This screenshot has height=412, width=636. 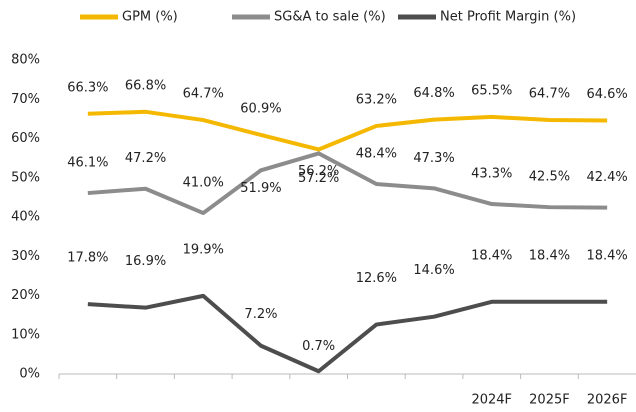 I want to click on data-label: 47.3%, so click(x=433, y=158).